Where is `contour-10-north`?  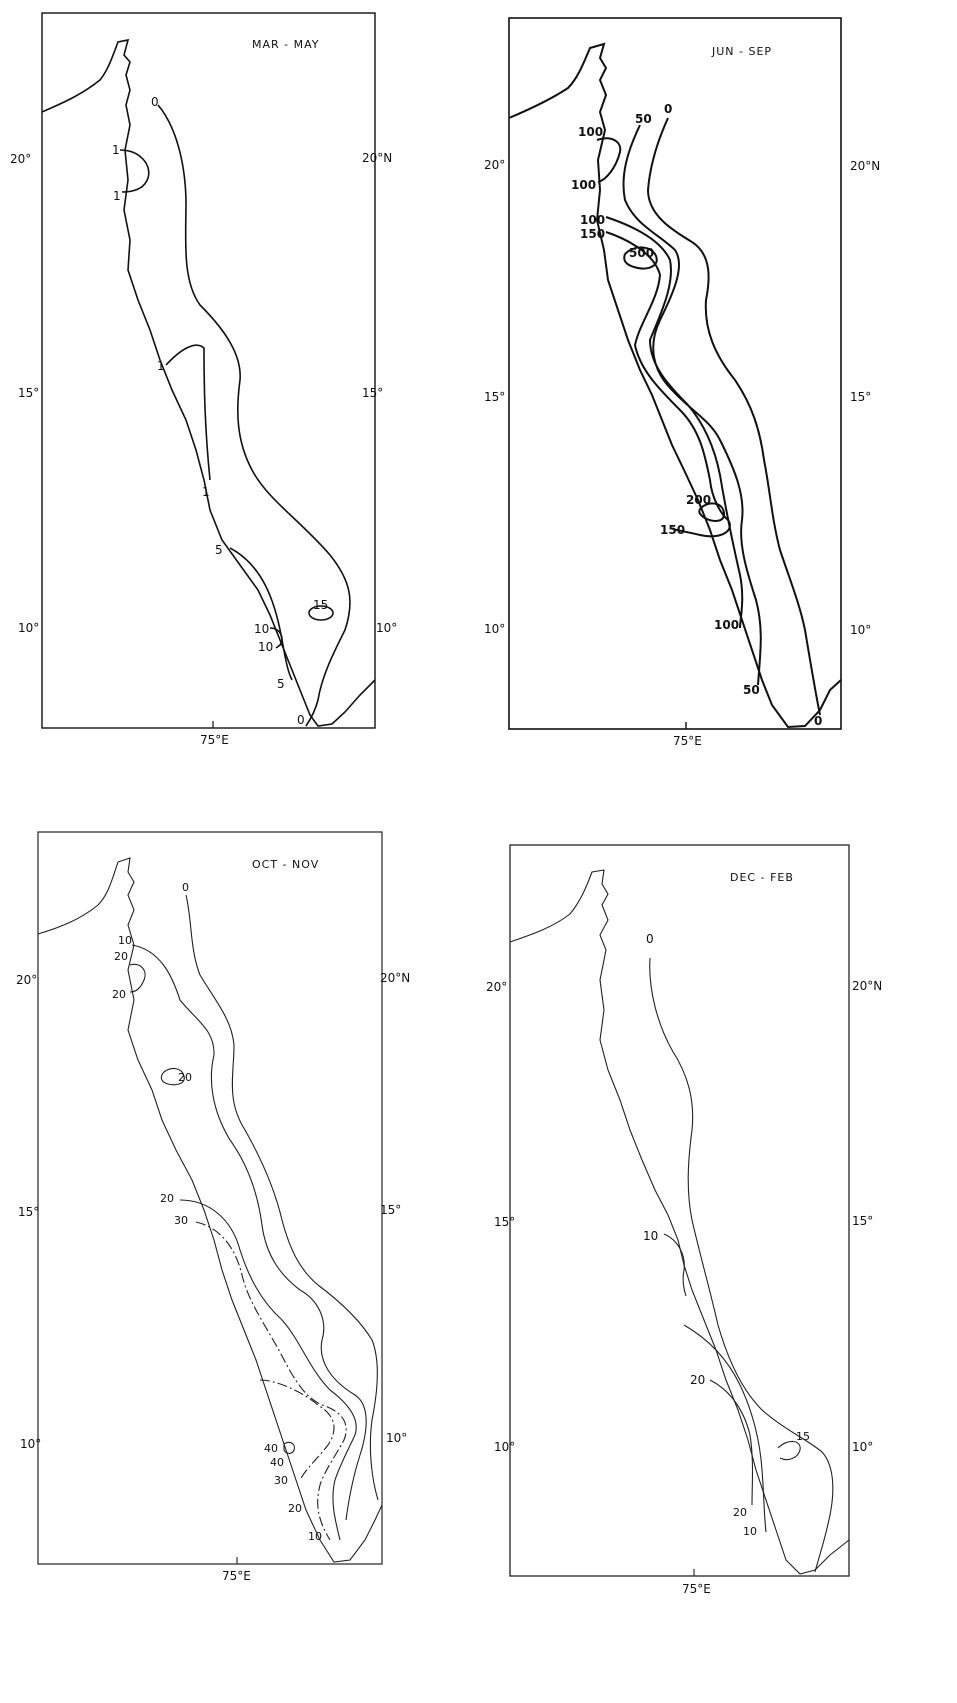
contour-10-north is located at coordinates (675, 1265).